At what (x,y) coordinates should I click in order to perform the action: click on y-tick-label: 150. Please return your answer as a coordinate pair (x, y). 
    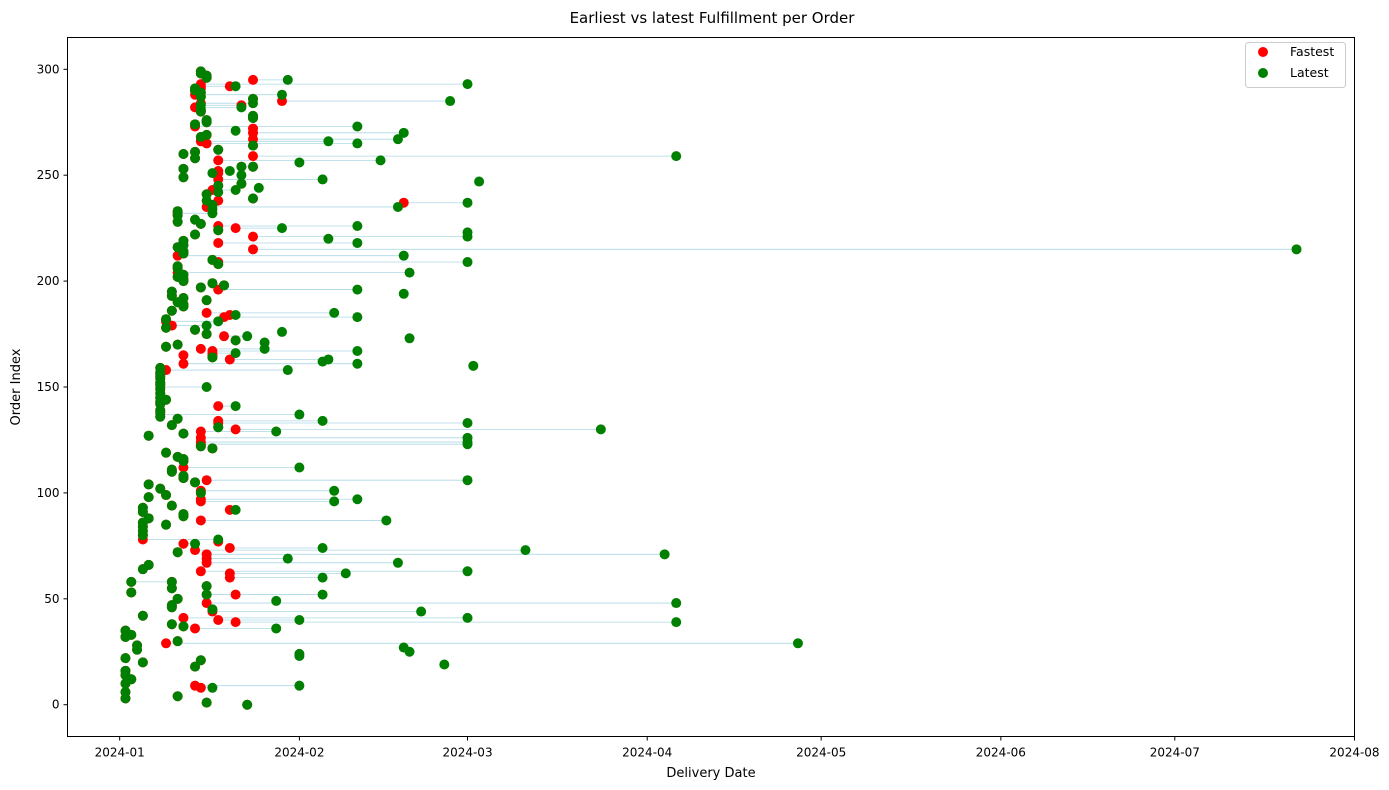
    Looking at the image, I should click on (48, 387).